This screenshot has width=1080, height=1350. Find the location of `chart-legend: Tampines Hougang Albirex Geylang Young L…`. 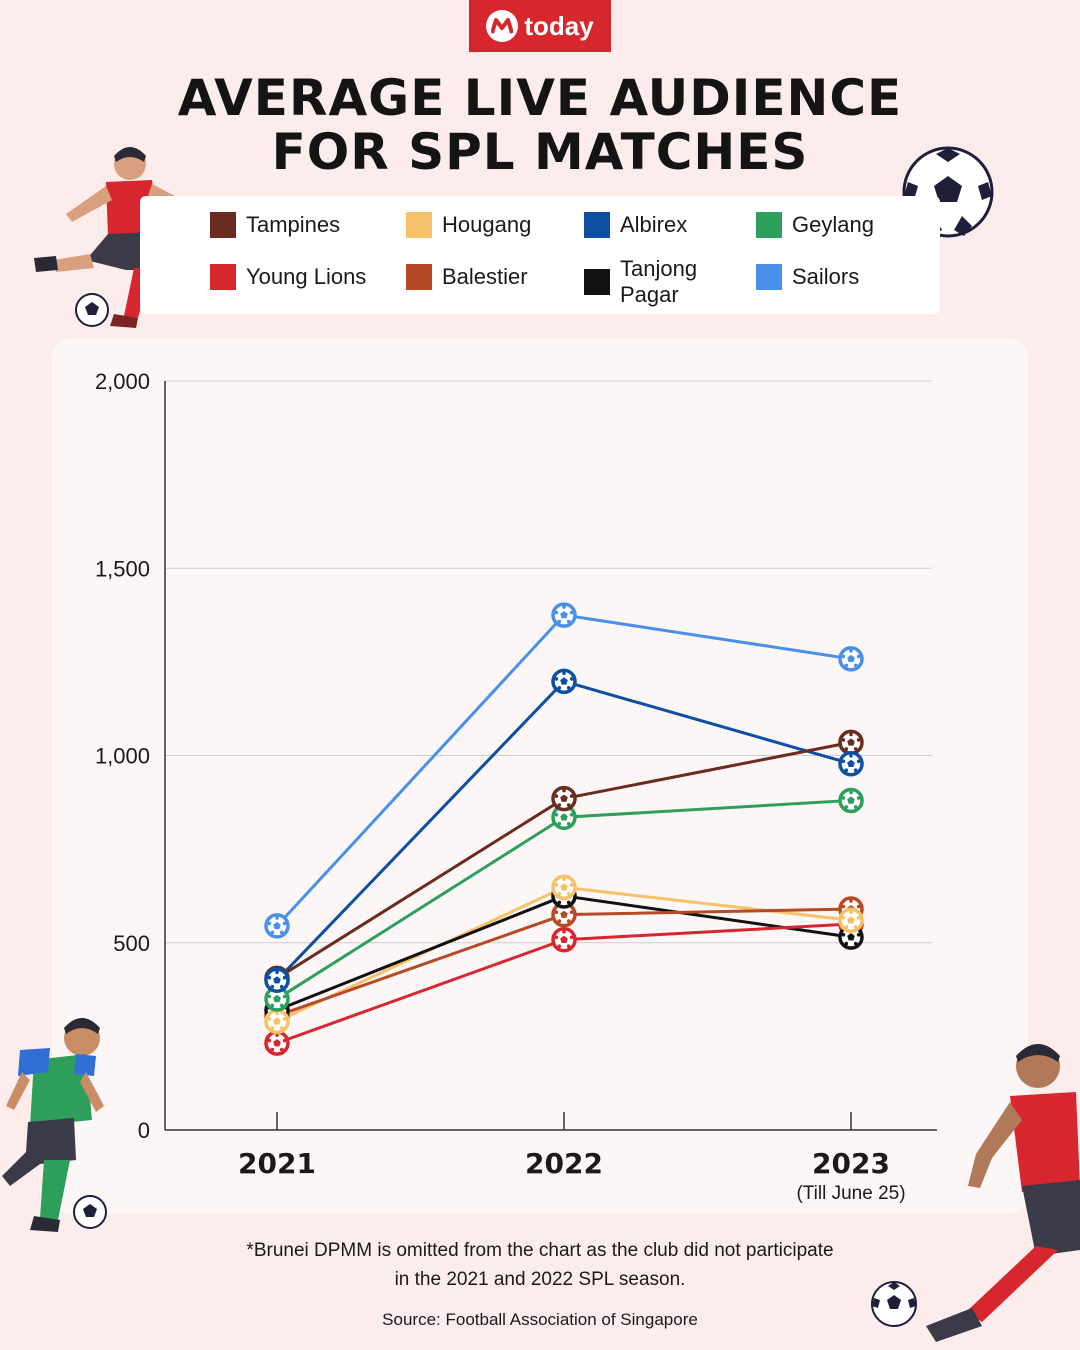

chart-legend: Tampines Hougang Albirex Geylang Young L… is located at coordinates (540, 255).